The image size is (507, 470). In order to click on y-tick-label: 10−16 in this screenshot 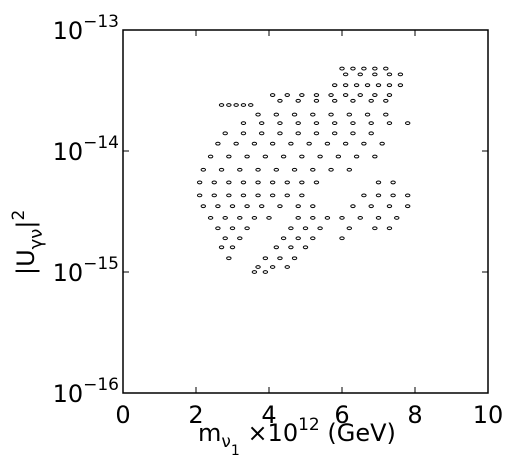, I will do `click(86, 391)`.